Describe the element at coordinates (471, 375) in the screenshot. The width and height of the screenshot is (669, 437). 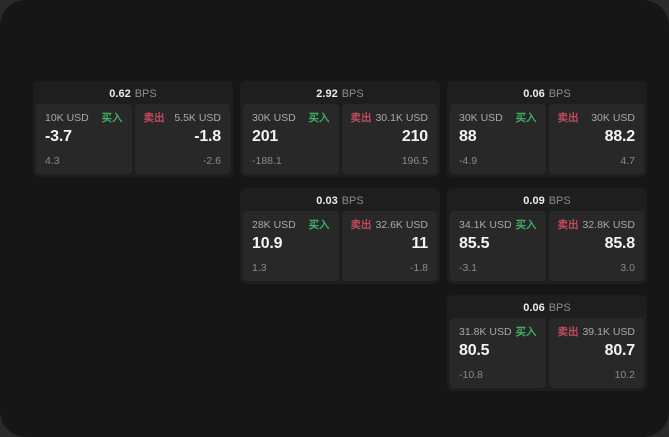
I see `buy-sub-value: -10.8` at that location.